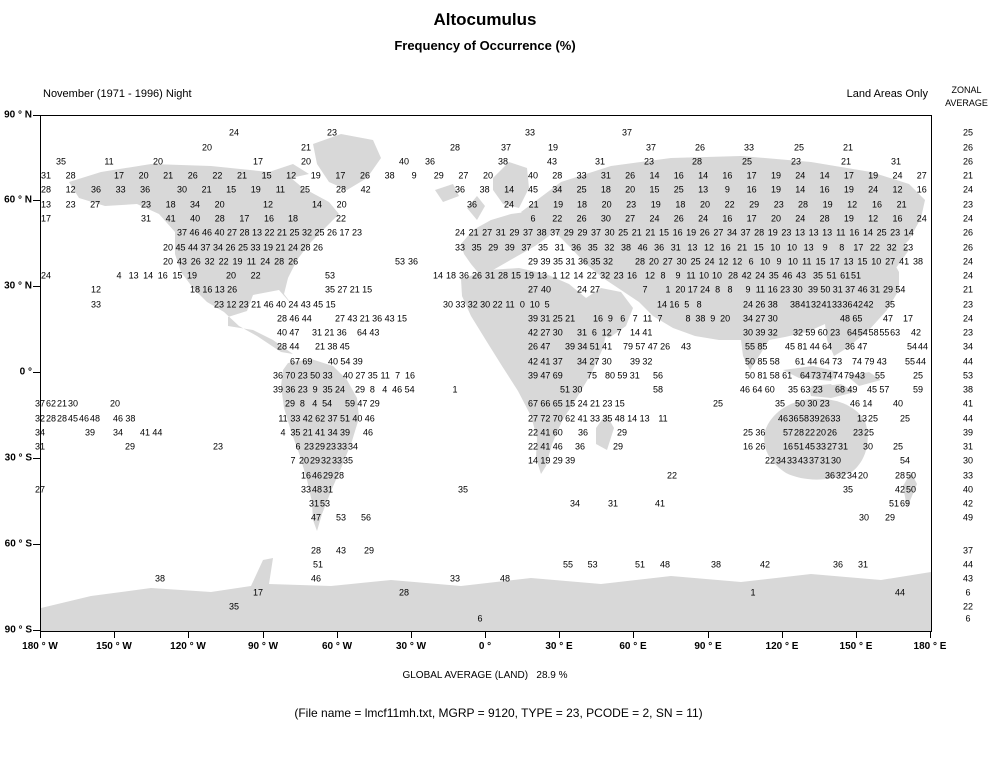  Describe the element at coordinates (409, 389) in the screenshot. I see `grid-value: 54` at that location.